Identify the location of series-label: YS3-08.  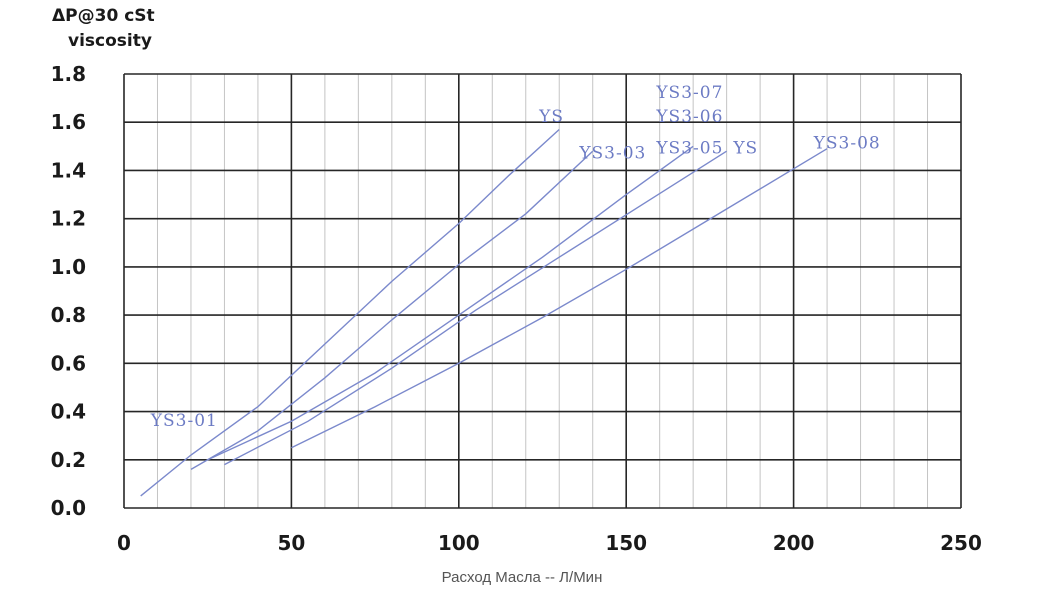
(847, 144).